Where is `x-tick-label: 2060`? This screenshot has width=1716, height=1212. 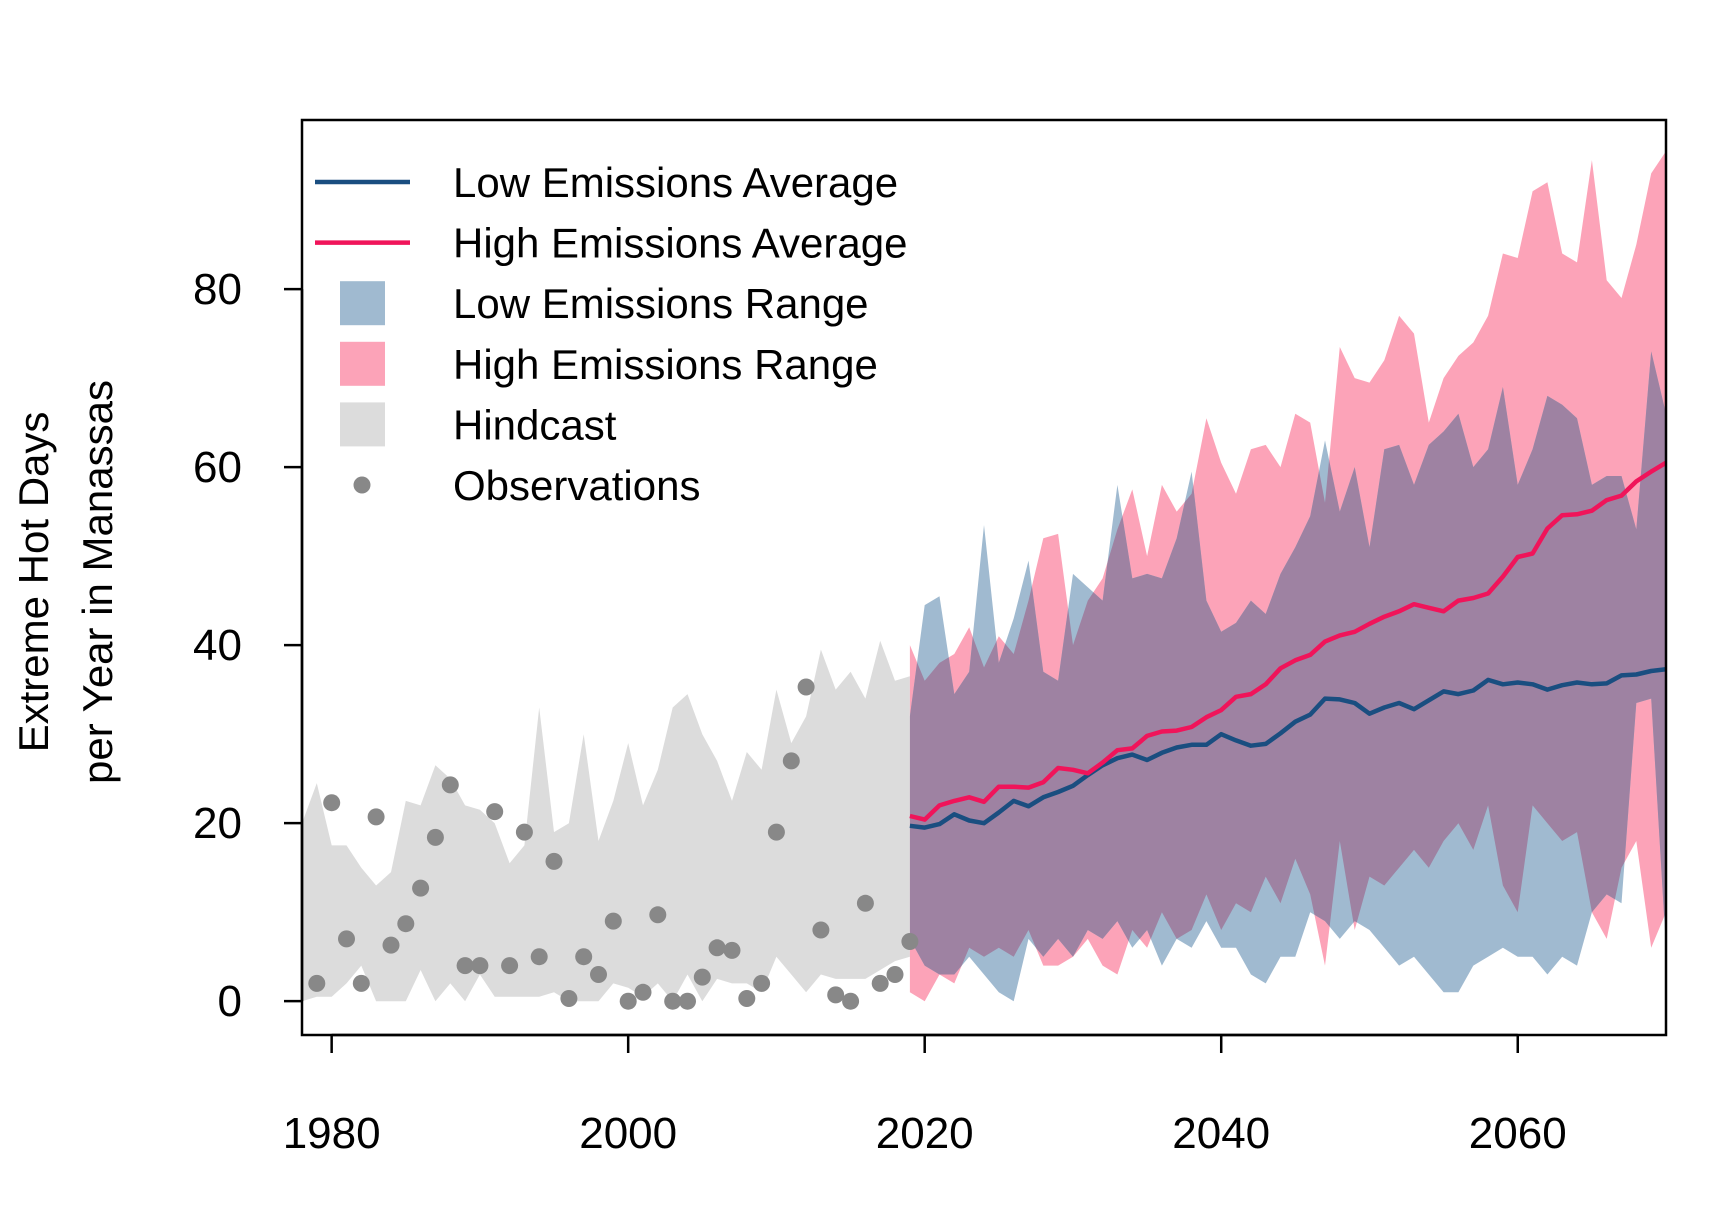
x-tick-label: 2060 is located at coordinates (1518, 1133).